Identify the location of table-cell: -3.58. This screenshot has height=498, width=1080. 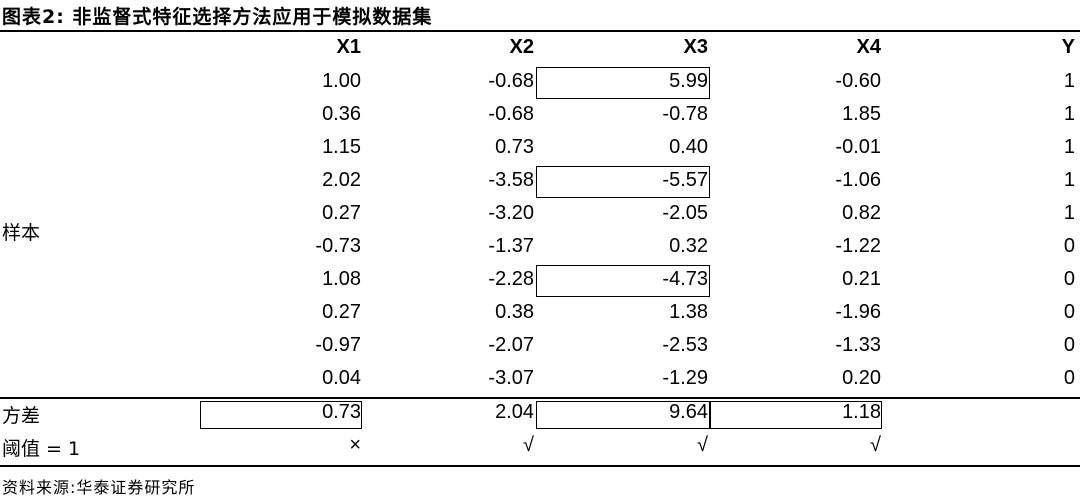
(511, 180).